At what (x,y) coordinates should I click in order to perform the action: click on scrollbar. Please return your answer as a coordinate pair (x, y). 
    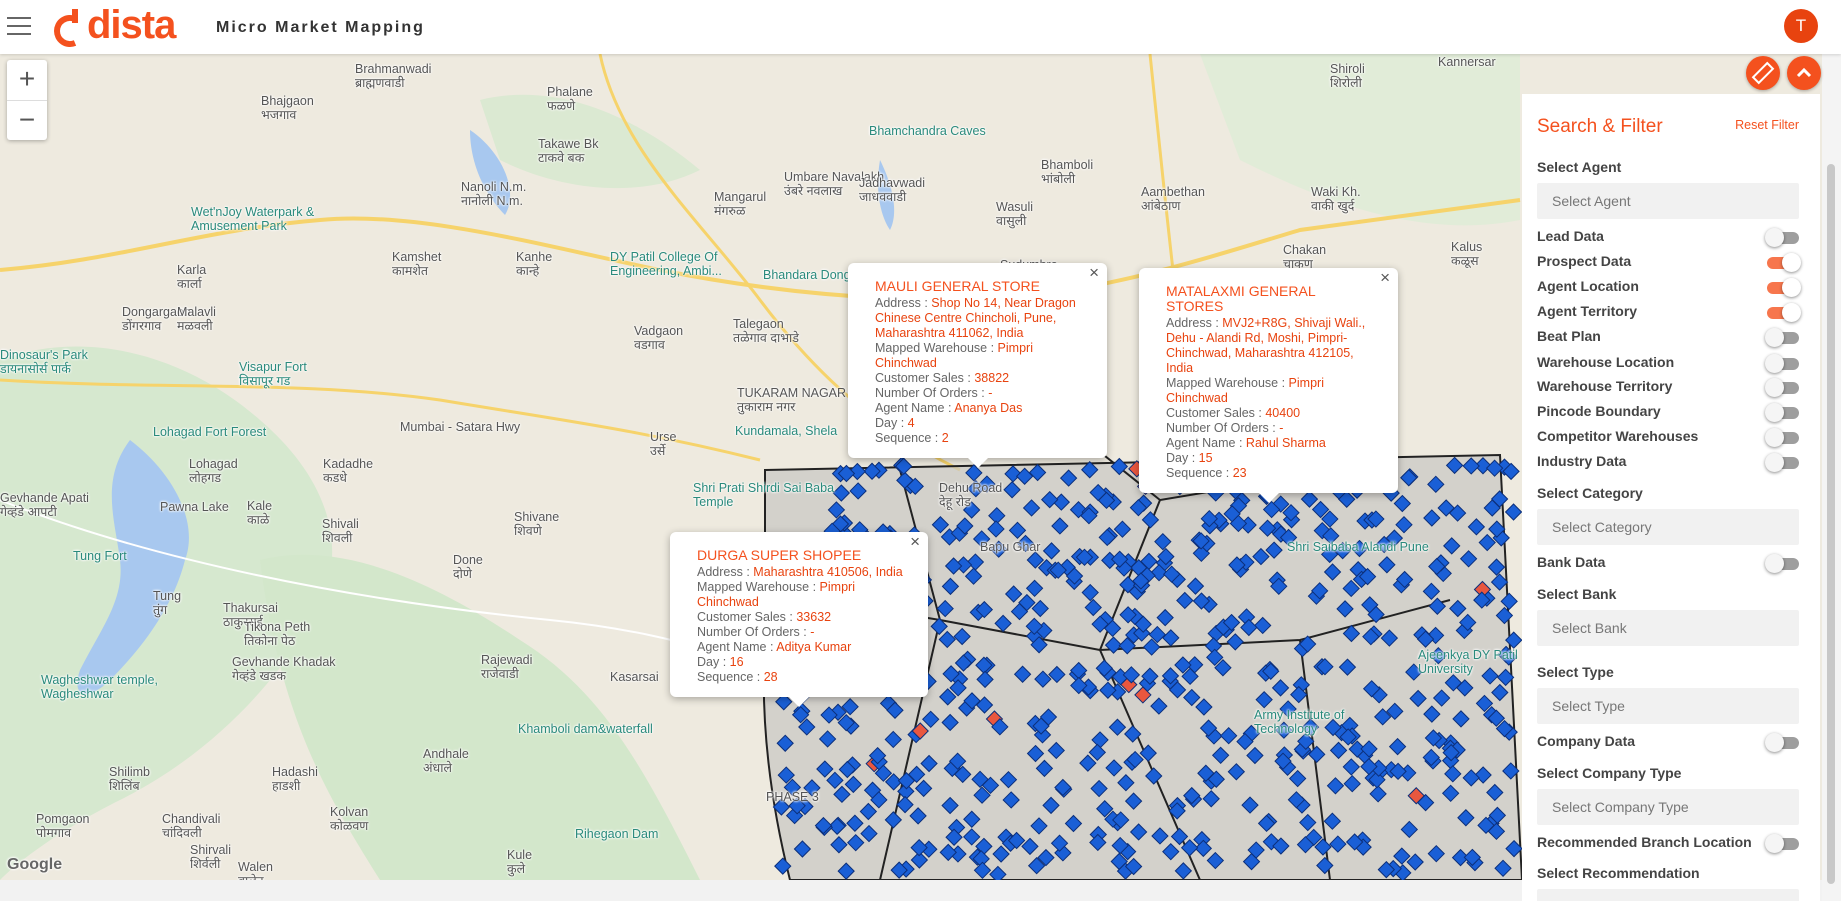
    Looking at the image, I should click on (1831, 477).